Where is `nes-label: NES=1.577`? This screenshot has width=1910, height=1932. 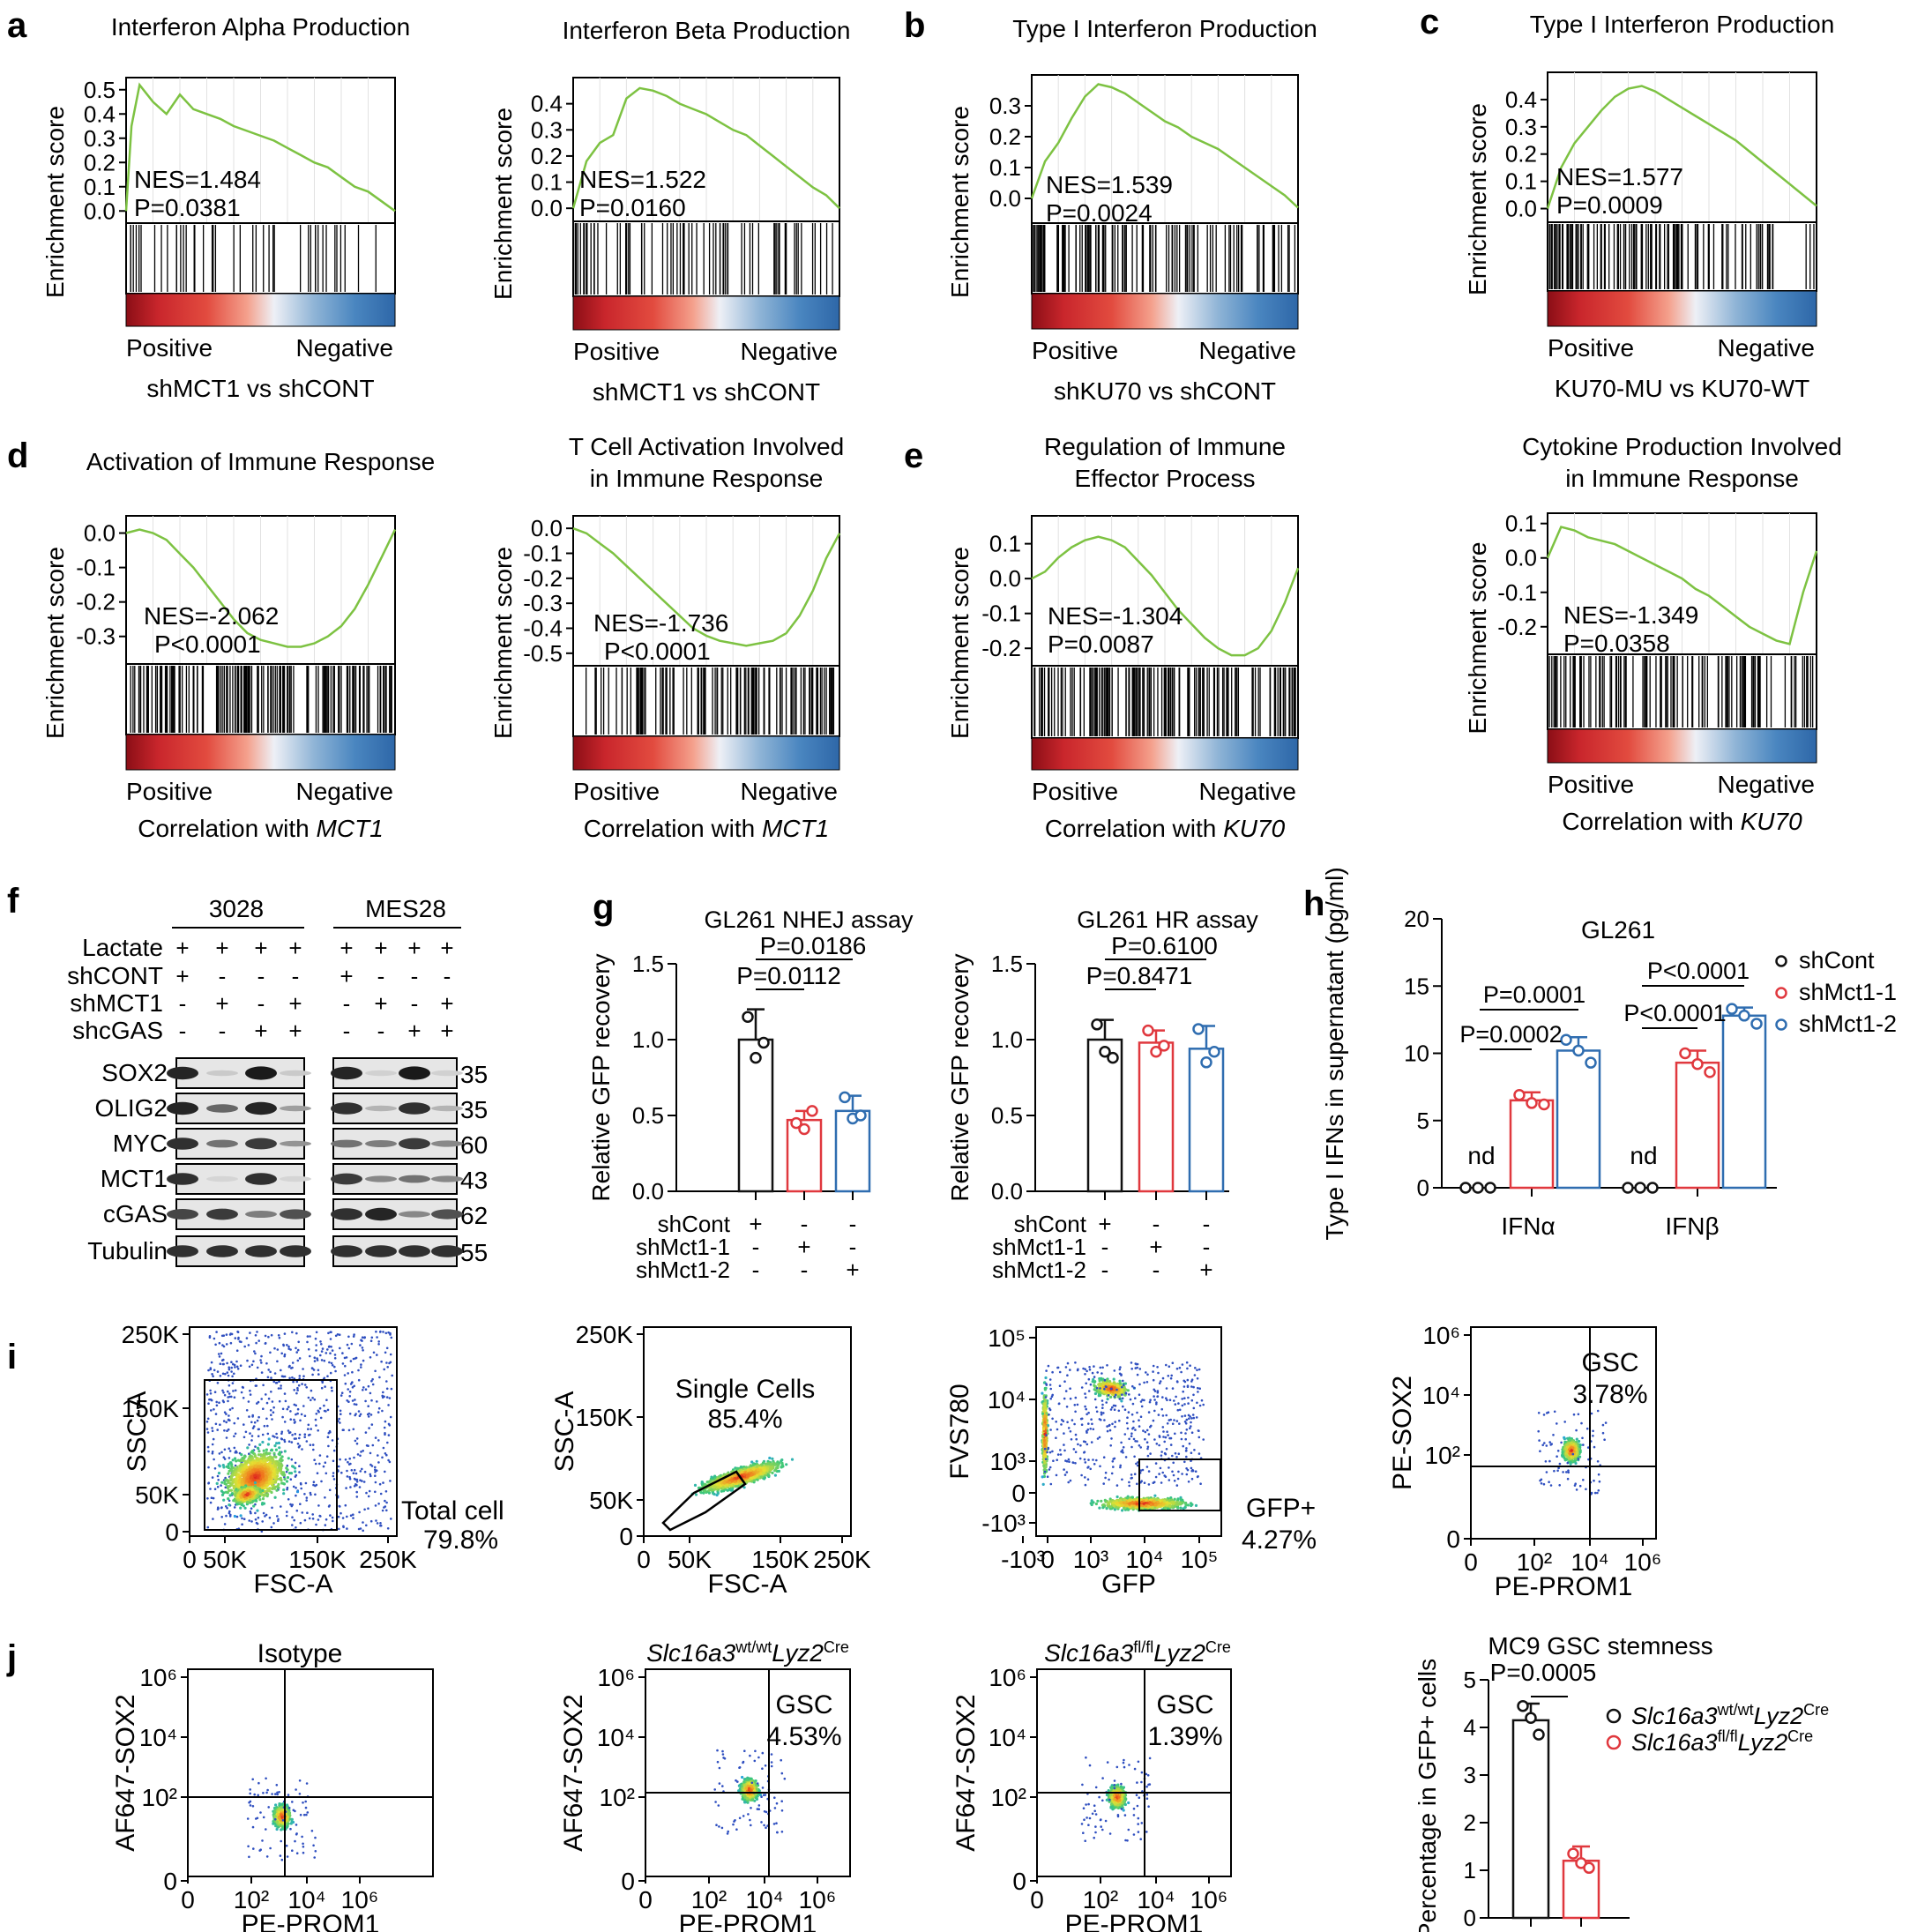
nes-label: NES=1.577 is located at coordinates (1620, 176).